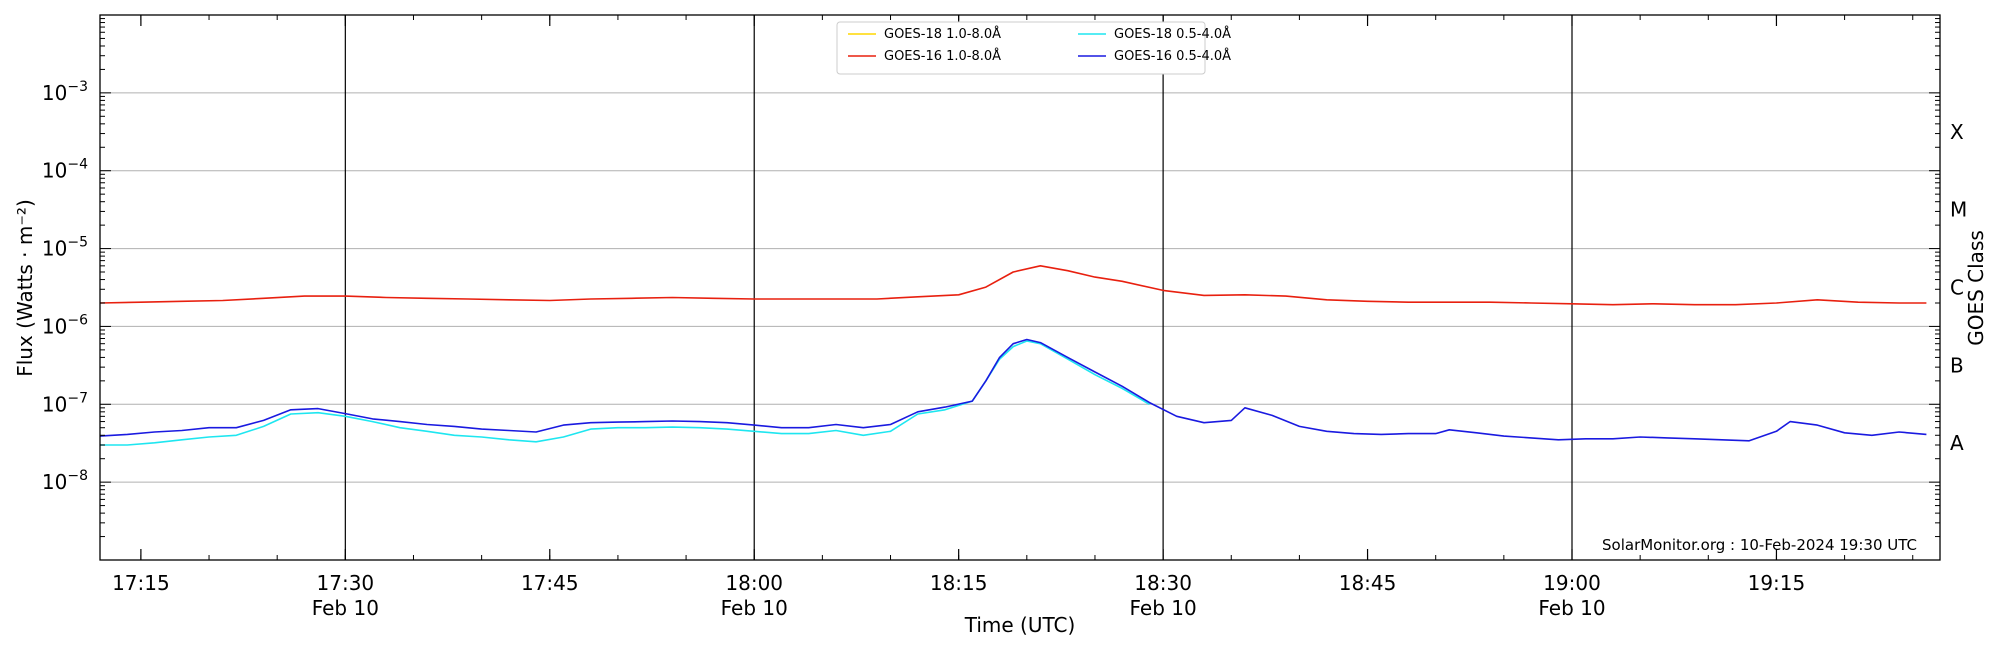  I want to click on goes-class-label: C, so click(1957, 288).